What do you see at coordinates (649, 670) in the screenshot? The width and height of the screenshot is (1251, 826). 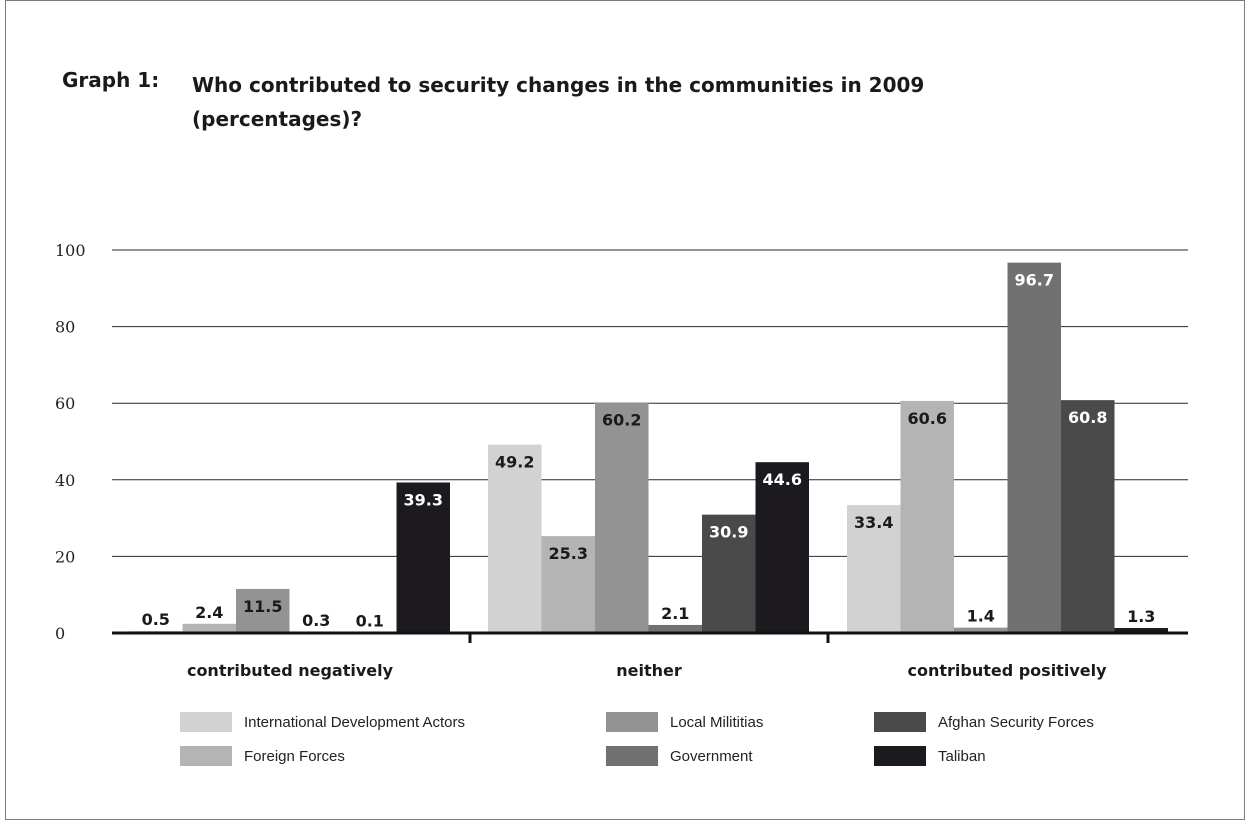 I see `x-category-label: neither` at bounding box center [649, 670].